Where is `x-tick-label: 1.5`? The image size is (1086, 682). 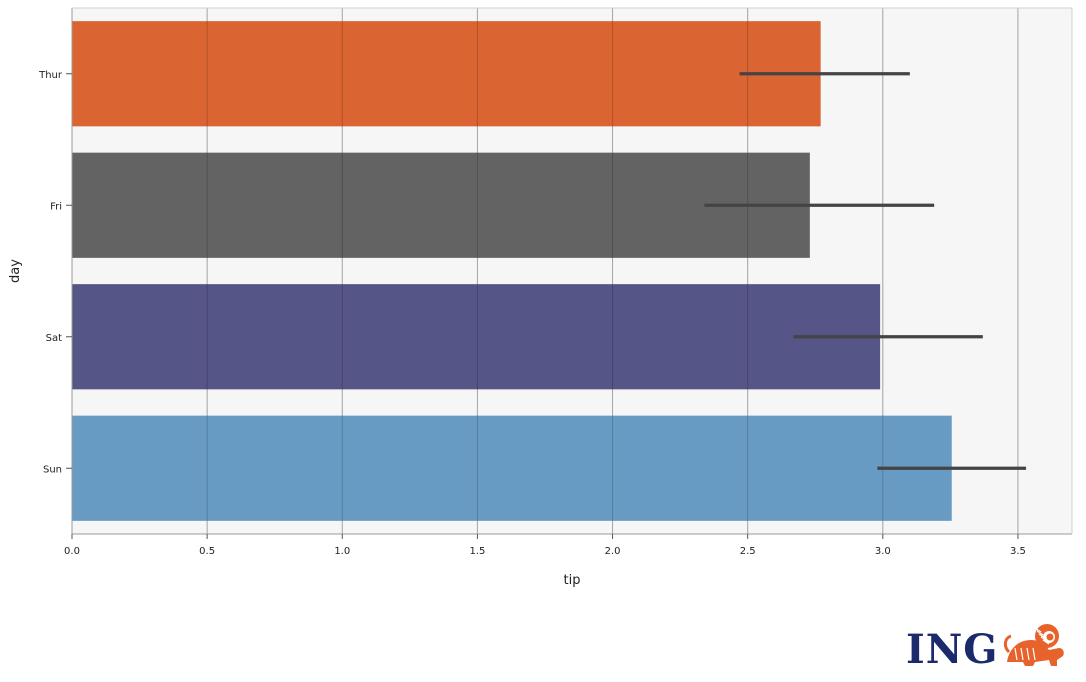
x-tick-label: 1.5 is located at coordinates (477, 551).